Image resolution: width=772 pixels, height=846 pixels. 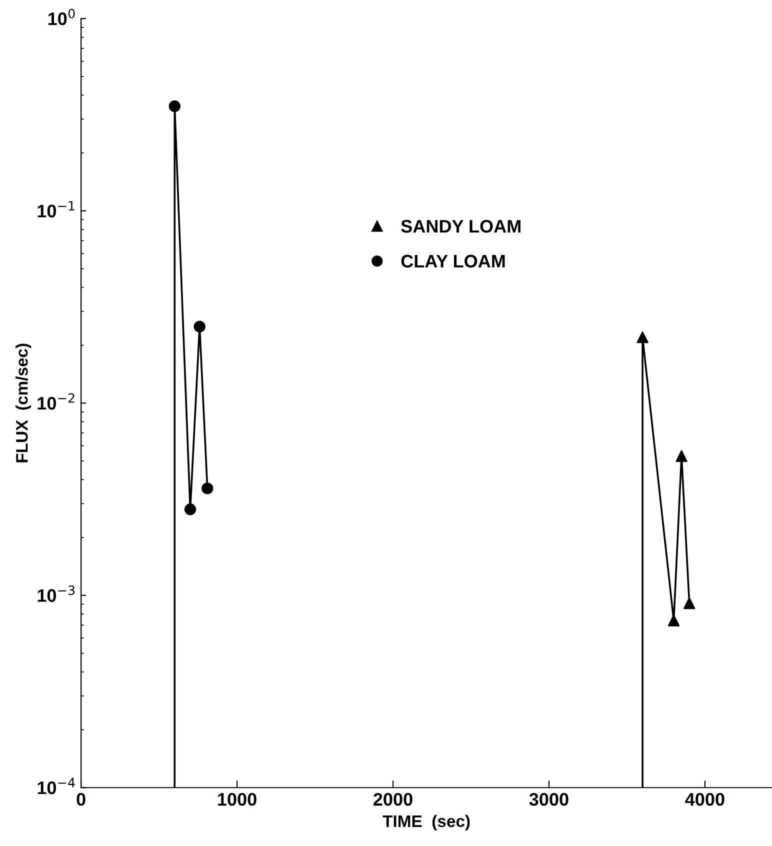 I want to click on y-tick-label: 10$^{0}$, so click(x=61, y=17).